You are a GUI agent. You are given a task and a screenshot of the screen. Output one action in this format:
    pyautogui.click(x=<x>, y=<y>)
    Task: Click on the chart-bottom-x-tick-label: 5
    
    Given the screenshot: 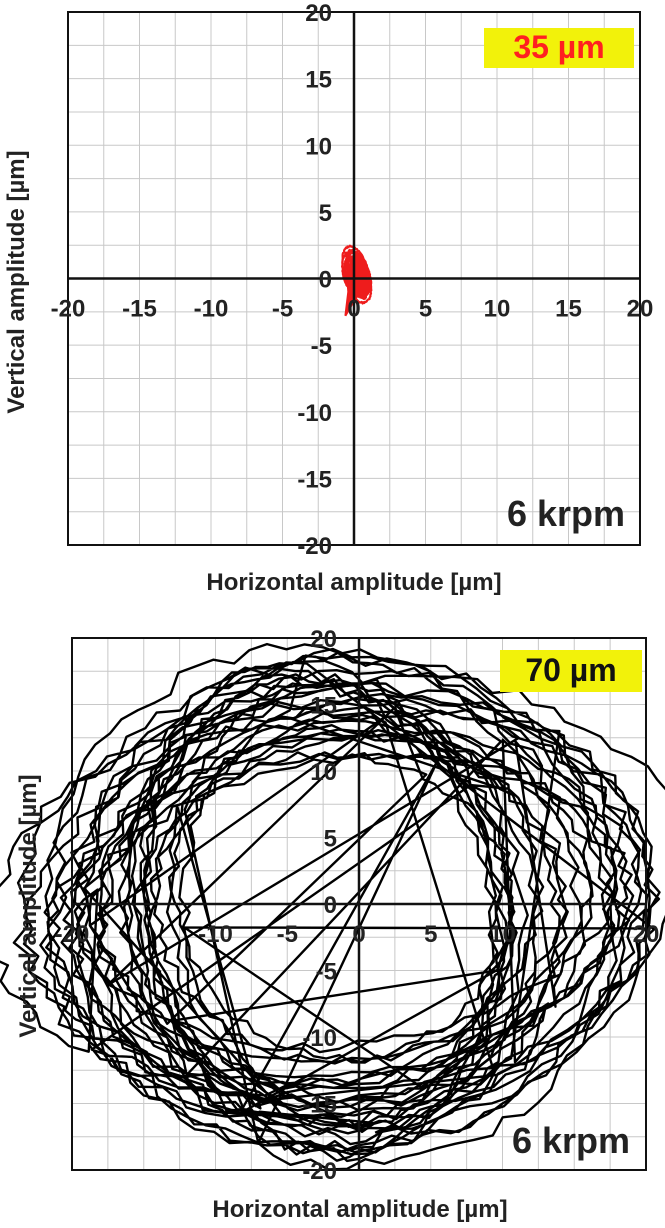 What is the action you would take?
    pyautogui.click(x=430, y=934)
    